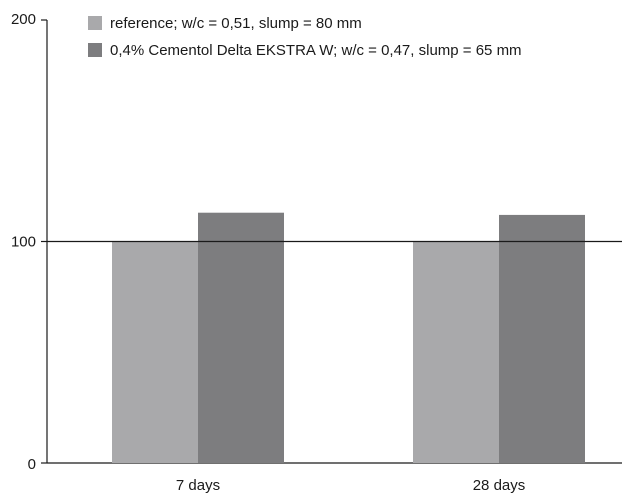 The width and height of the screenshot is (623, 499). Describe the element at coordinates (155, 352) in the screenshot. I see `bar-reference-7-days` at that location.